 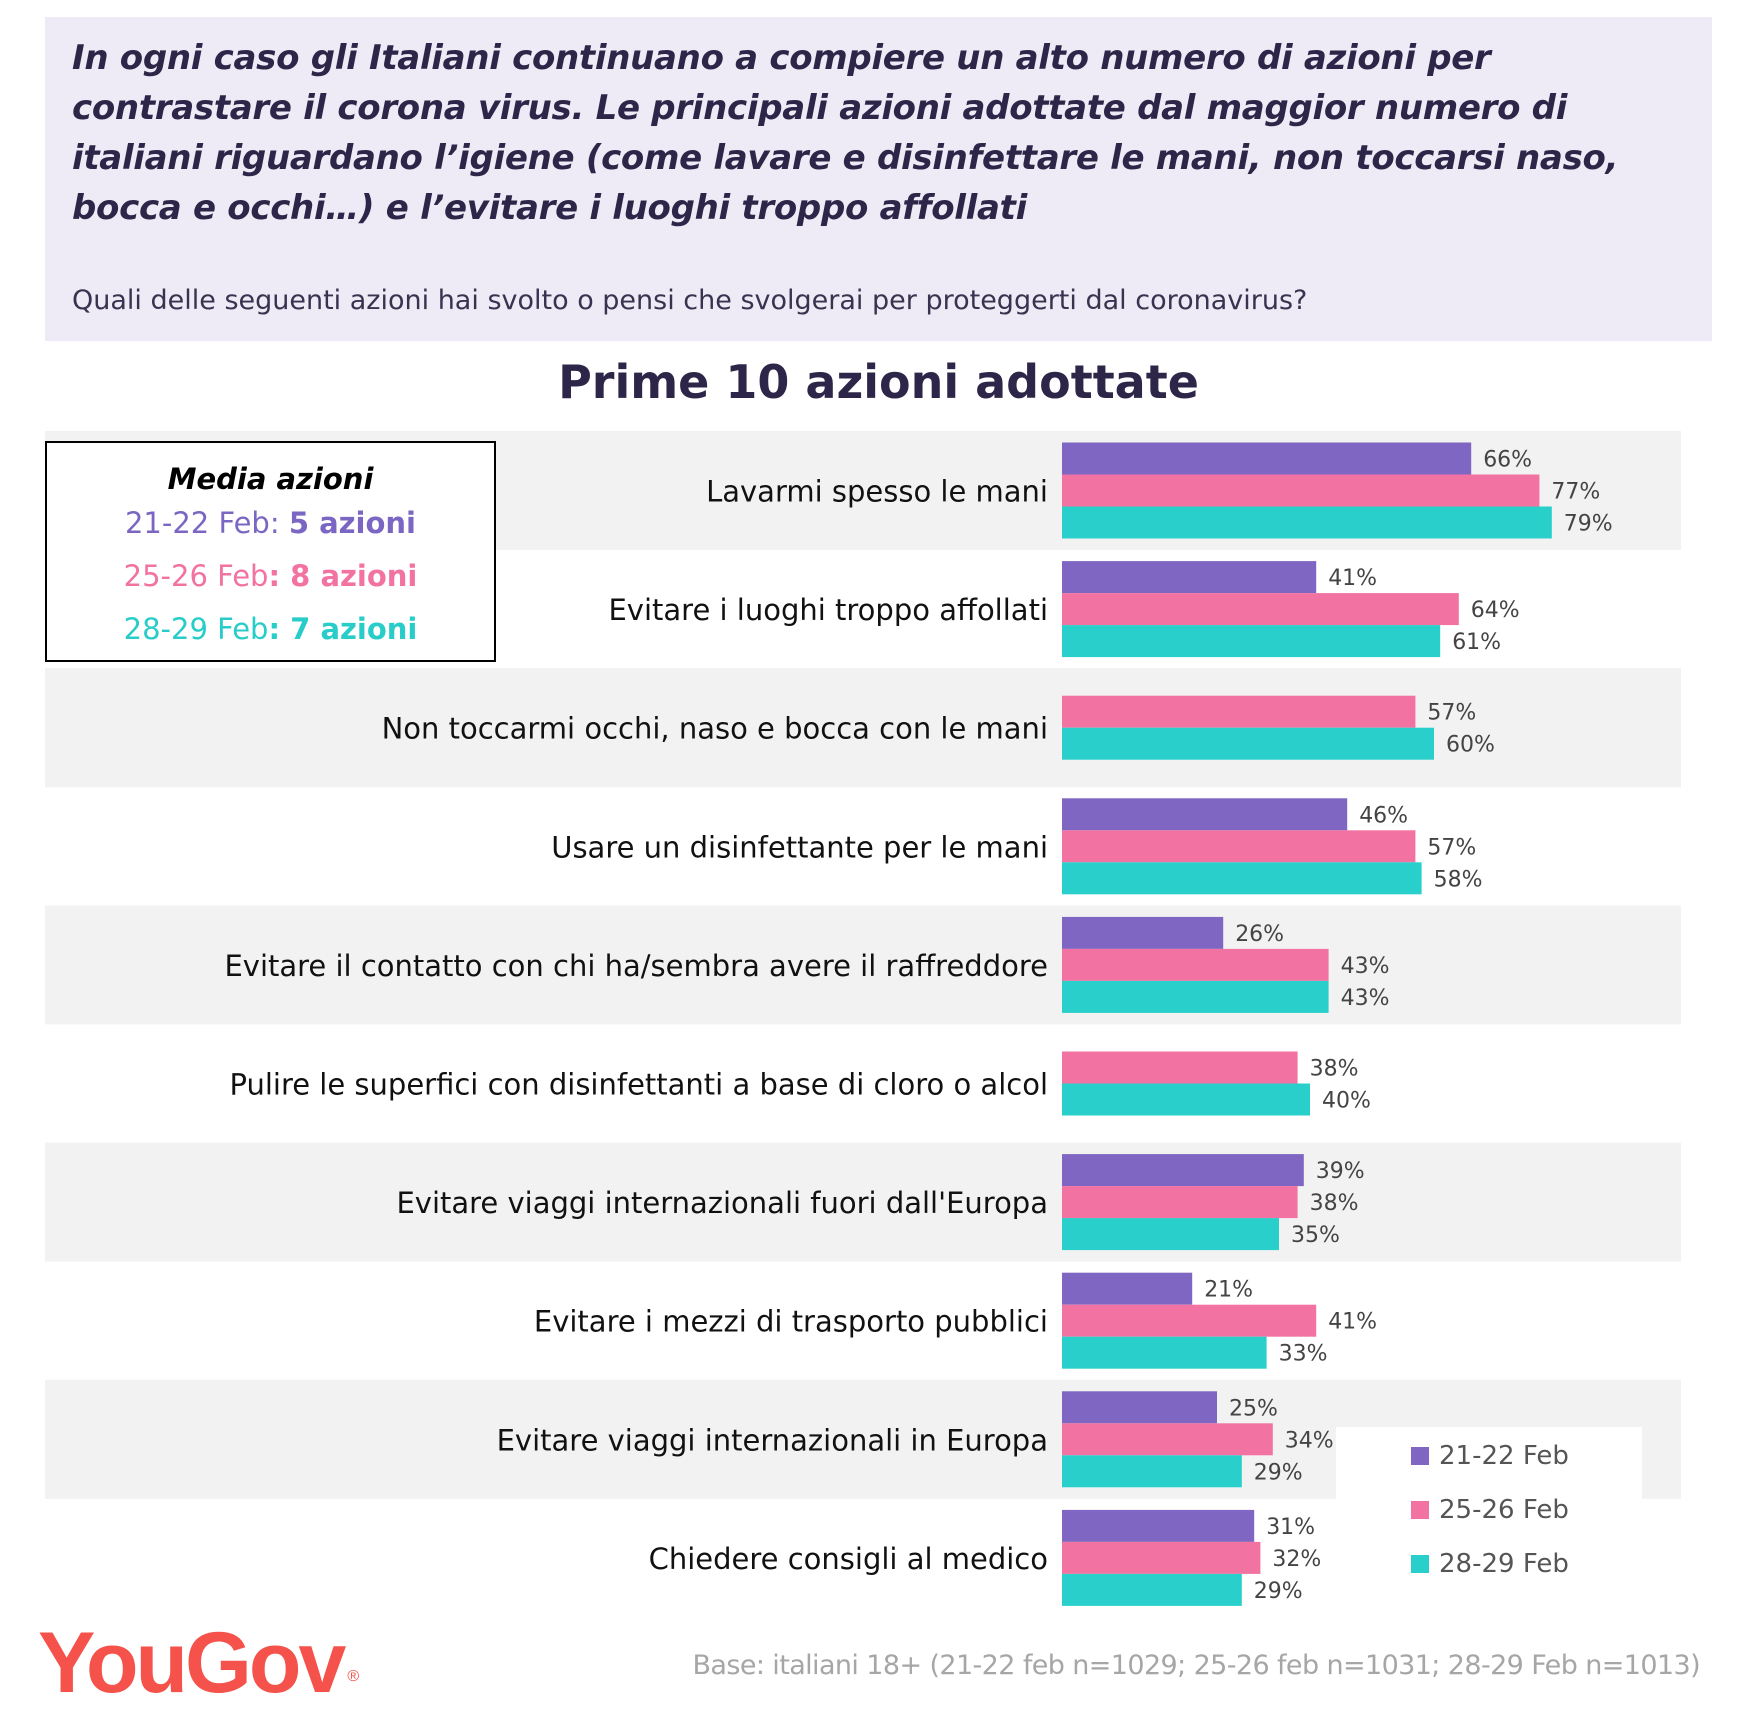 I want to click on value-label: 25%, so click(x=1253, y=1408).